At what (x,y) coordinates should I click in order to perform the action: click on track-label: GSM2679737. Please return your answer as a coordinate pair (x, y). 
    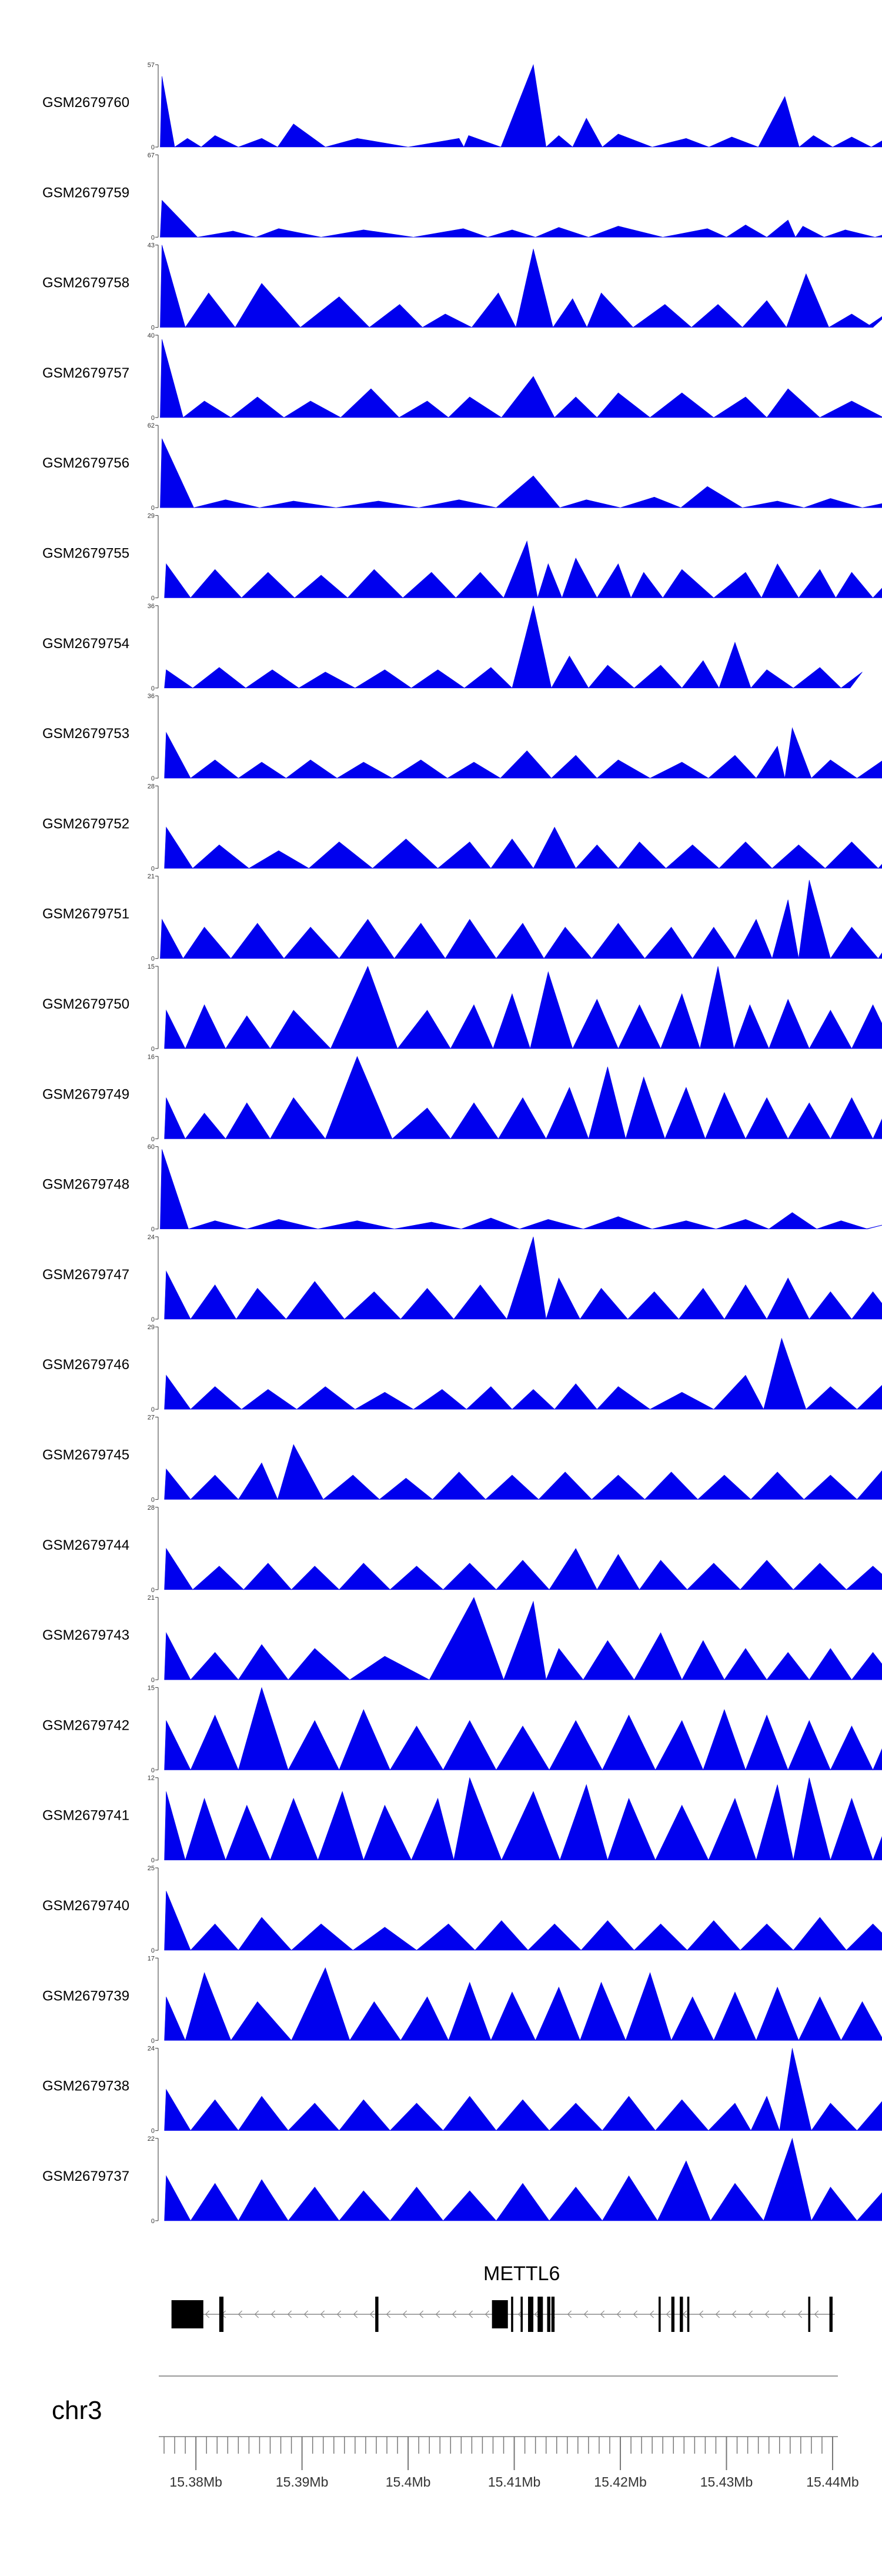
    Looking at the image, I should click on (85, 2176).